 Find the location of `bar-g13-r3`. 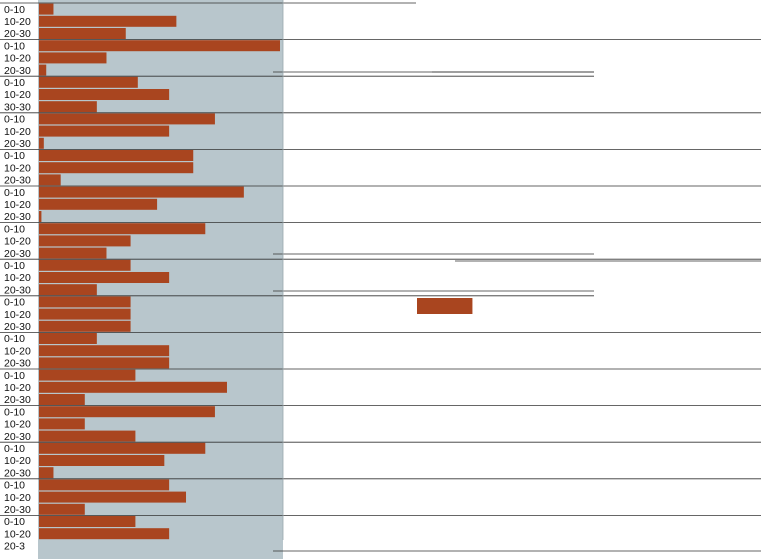

bar-g13-r3 is located at coordinates (46, 473).